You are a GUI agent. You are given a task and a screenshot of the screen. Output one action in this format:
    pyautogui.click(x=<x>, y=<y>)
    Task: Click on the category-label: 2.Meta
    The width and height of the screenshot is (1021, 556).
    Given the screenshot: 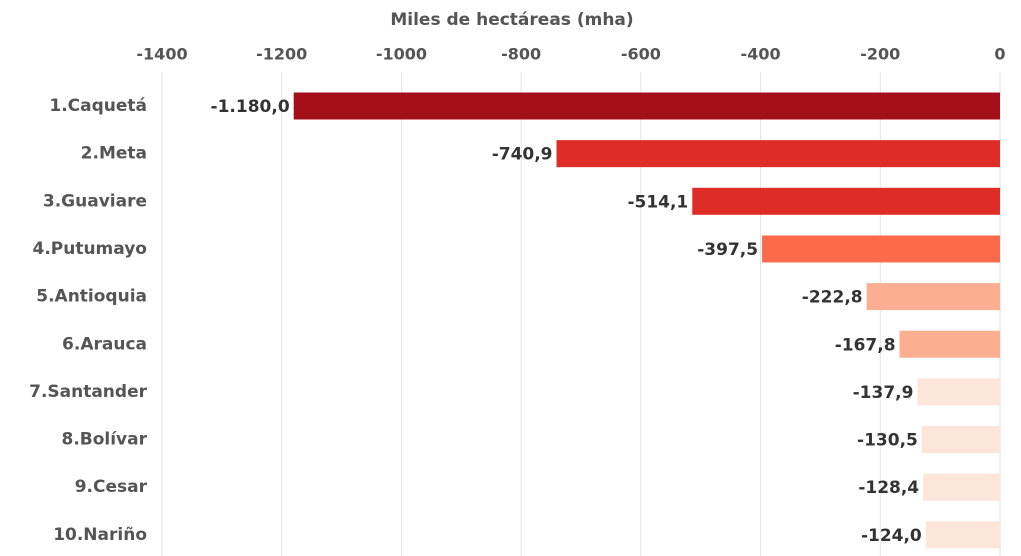 What is the action you would take?
    pyautogui.click(x=114, y=154)
    